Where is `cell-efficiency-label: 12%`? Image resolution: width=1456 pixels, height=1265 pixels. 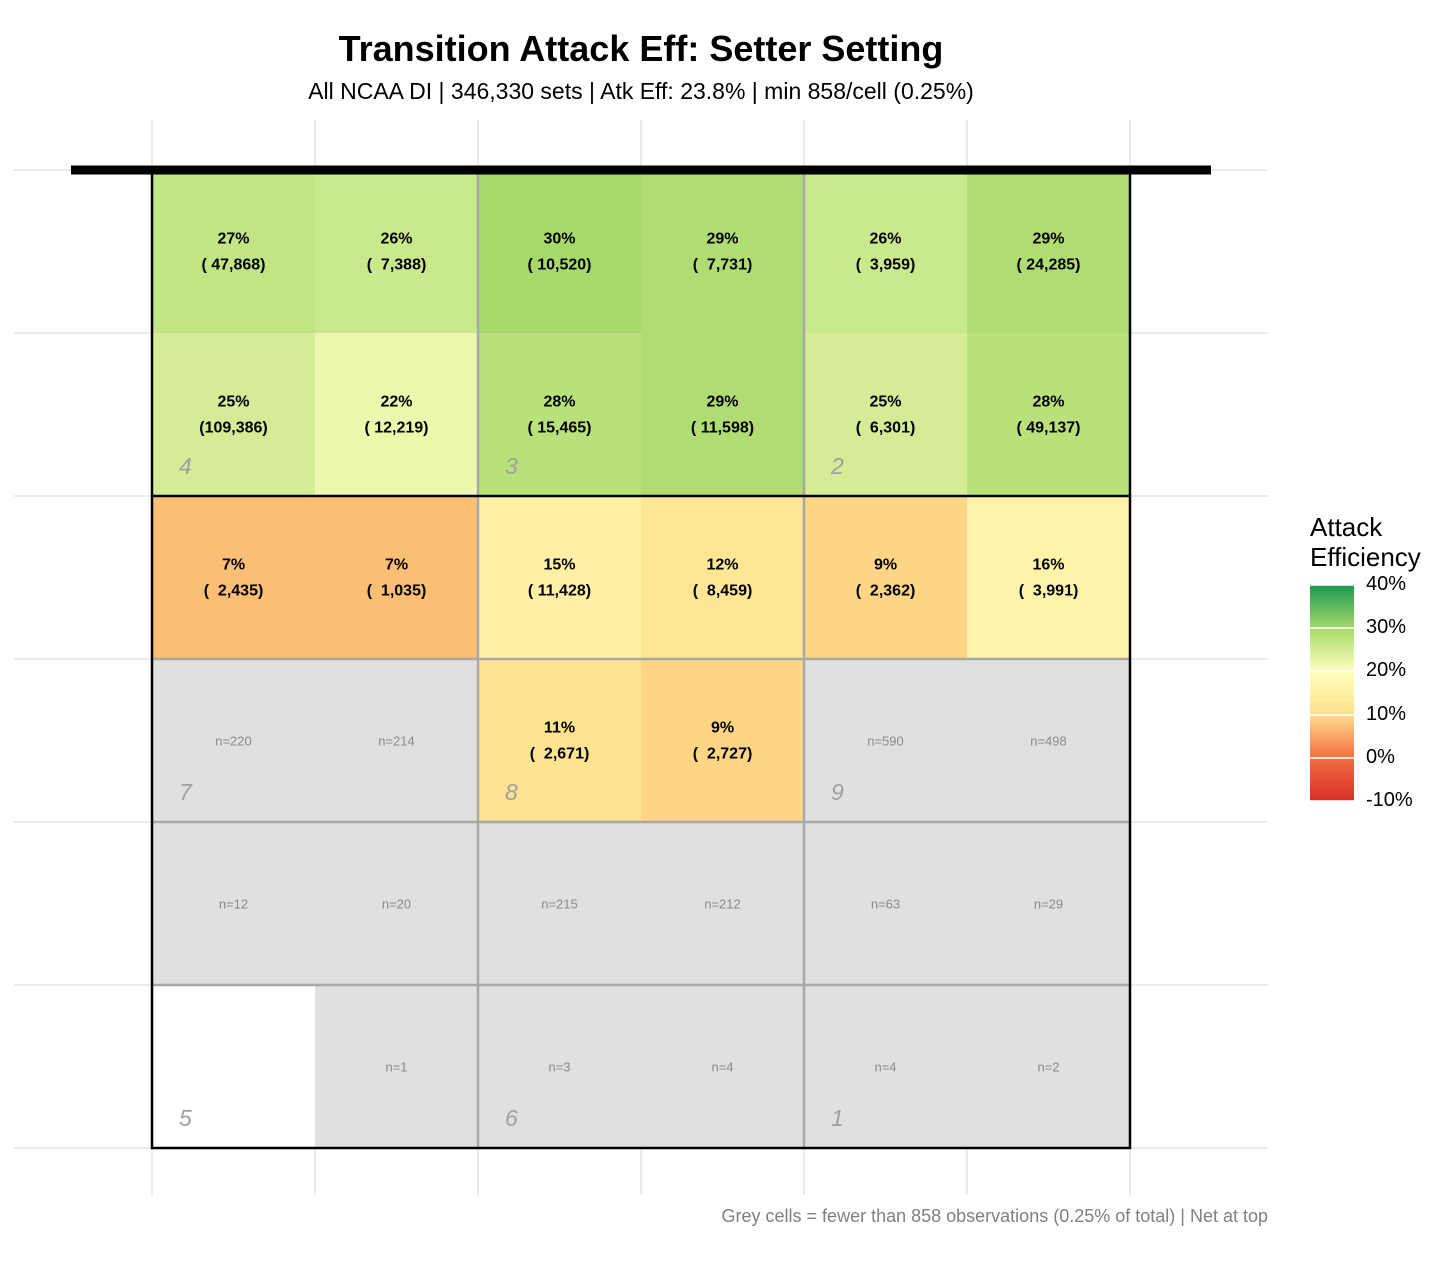
cell-efficiency-label: 12% is located at coordinates (722, 565).